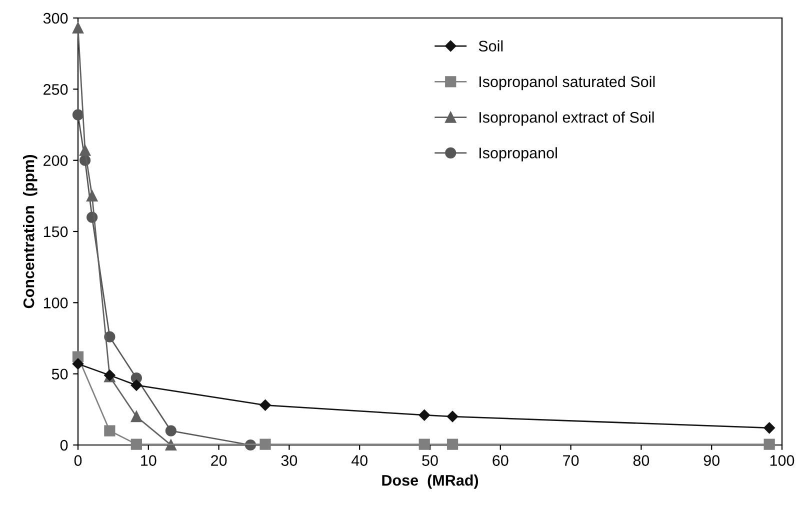  Describe the element at coordinates (430, 481) in the screenshot. I see `x-axis-title: Dose (MRad)` at that location.